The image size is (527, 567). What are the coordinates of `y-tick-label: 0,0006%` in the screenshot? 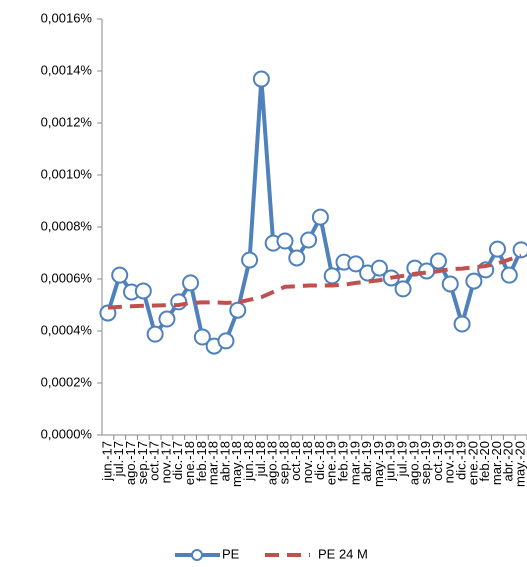 It's located at (67, 277).